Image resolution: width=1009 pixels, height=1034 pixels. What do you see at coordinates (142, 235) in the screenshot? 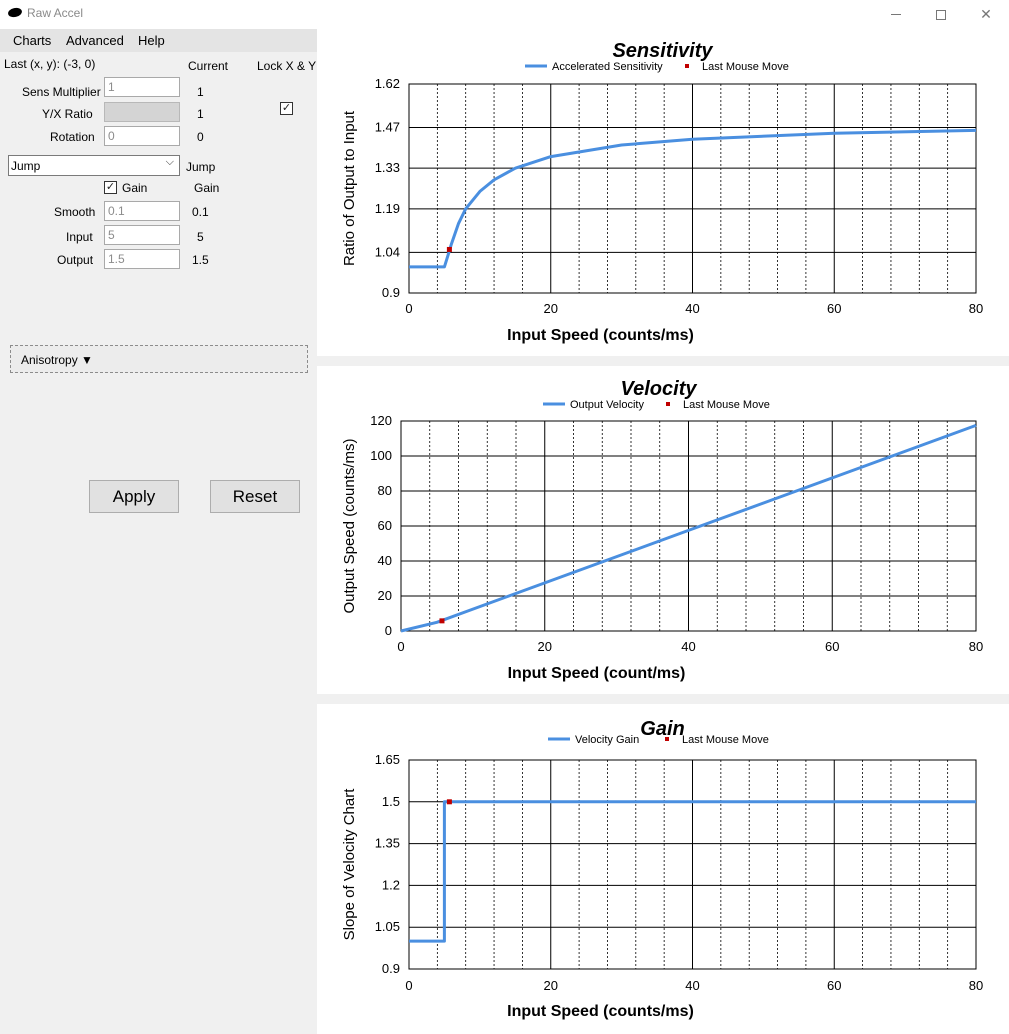
I see `input-offset-input: 5` at bounding box center [142, 235].